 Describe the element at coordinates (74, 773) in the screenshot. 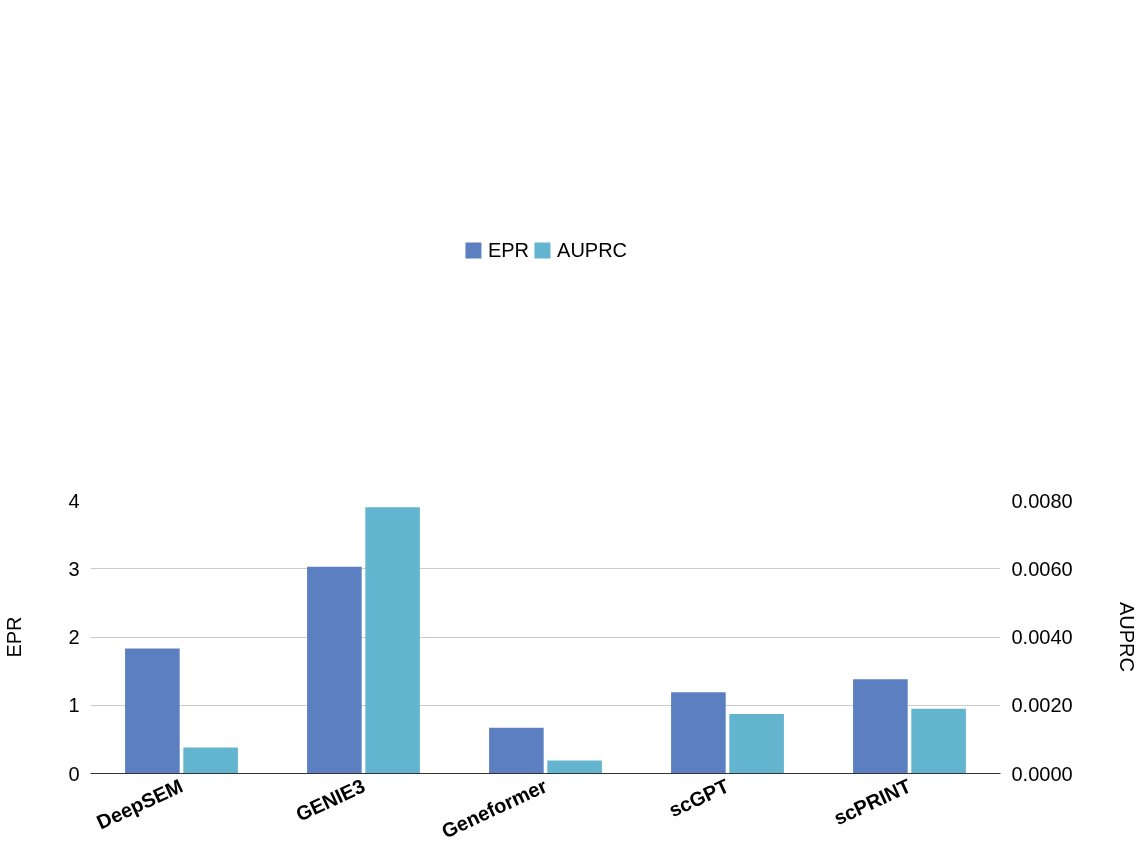

I see `y-tick-label: 0` at that location.